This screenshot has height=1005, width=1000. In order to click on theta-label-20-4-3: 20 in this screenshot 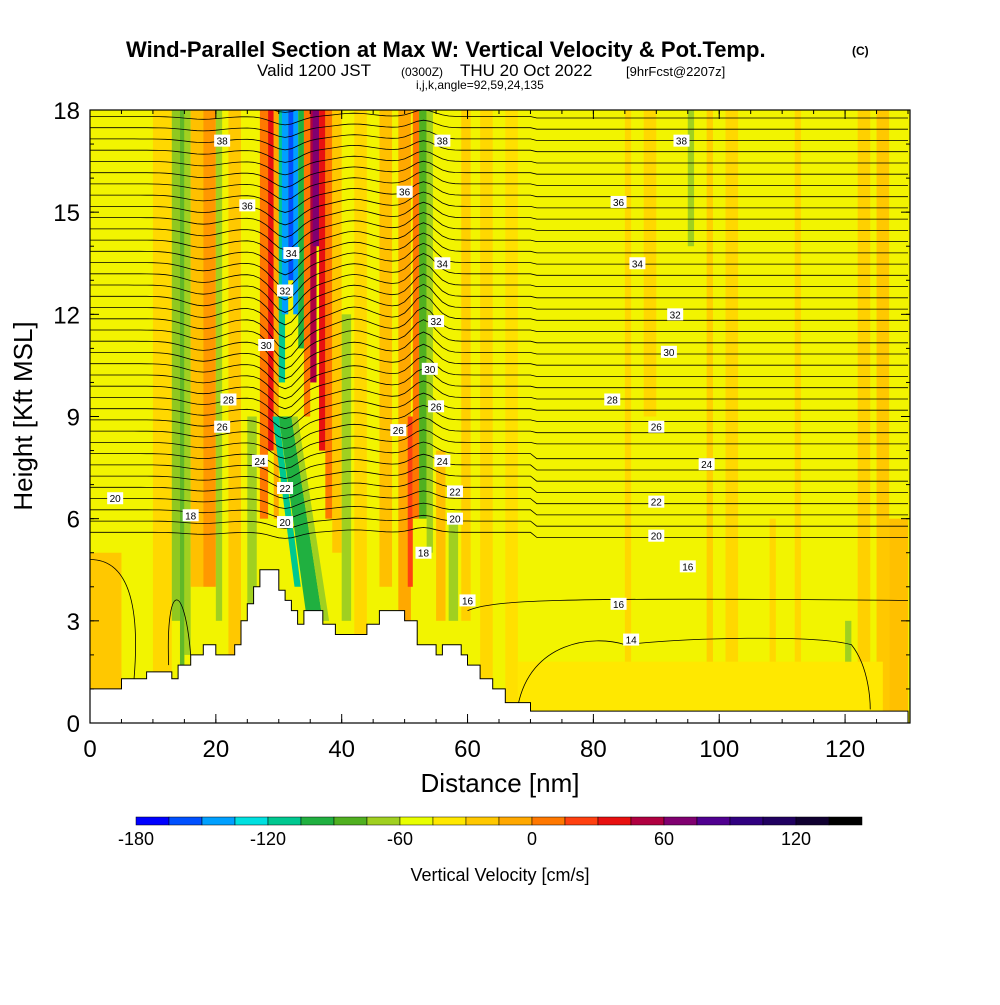, I will do `click(656, 536)`.